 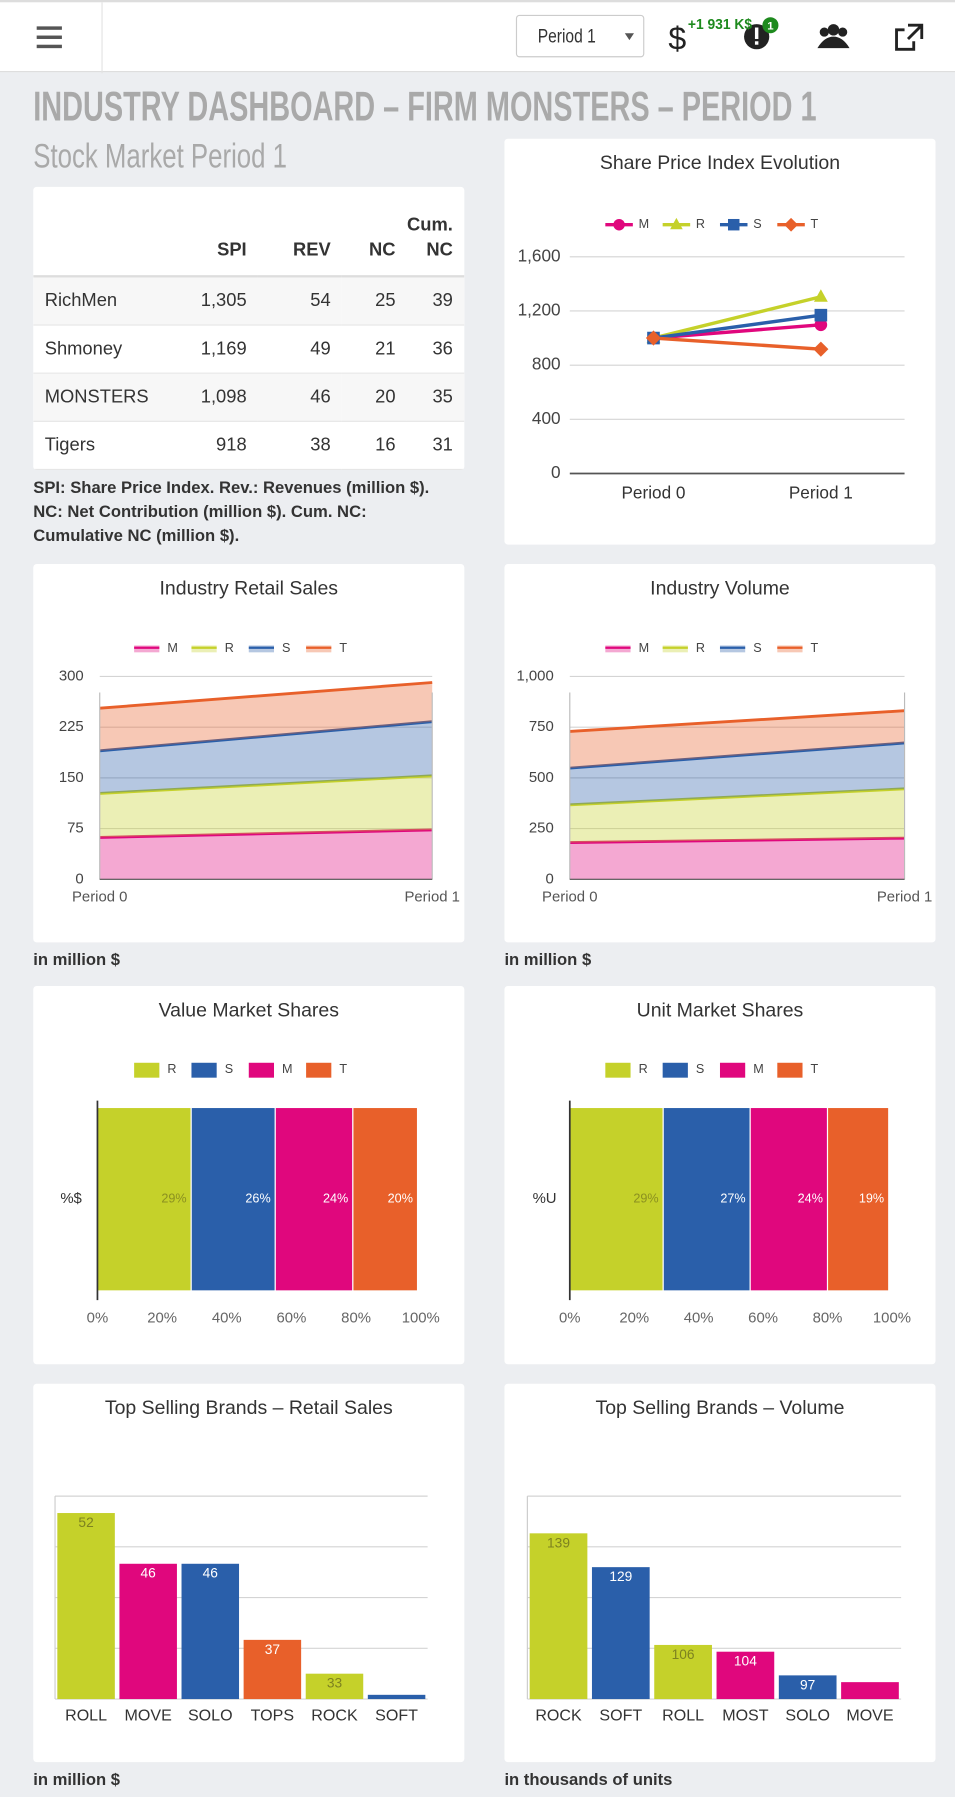 I want to click on value-label: 26%, so click(x=257, y=1199).